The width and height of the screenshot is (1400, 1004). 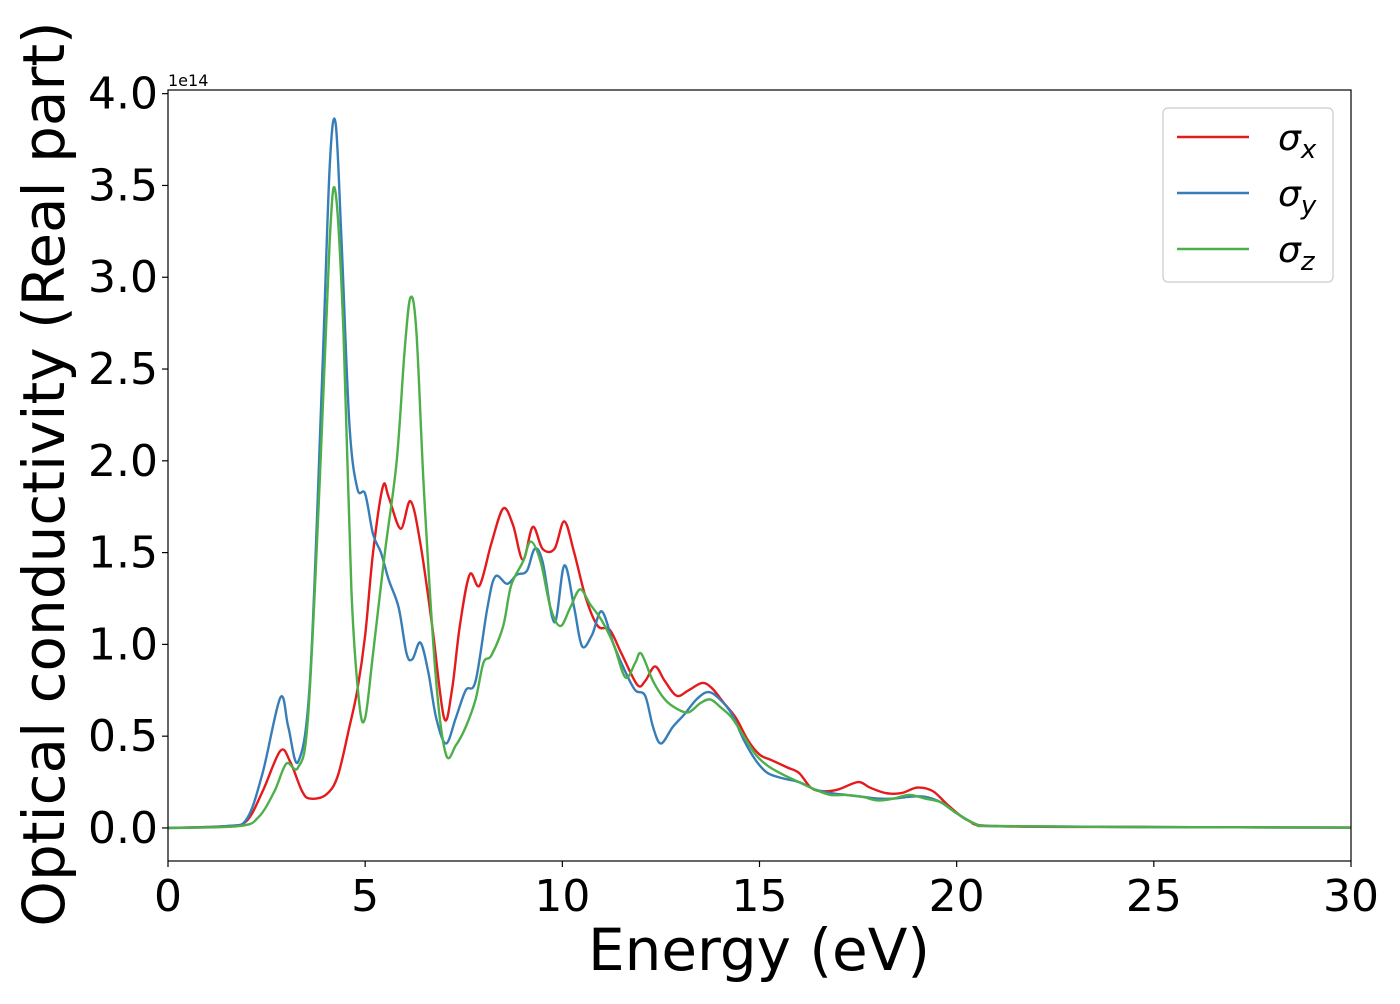 I want to click on y-tick-label: 0.0, so click(x=123, y=828).